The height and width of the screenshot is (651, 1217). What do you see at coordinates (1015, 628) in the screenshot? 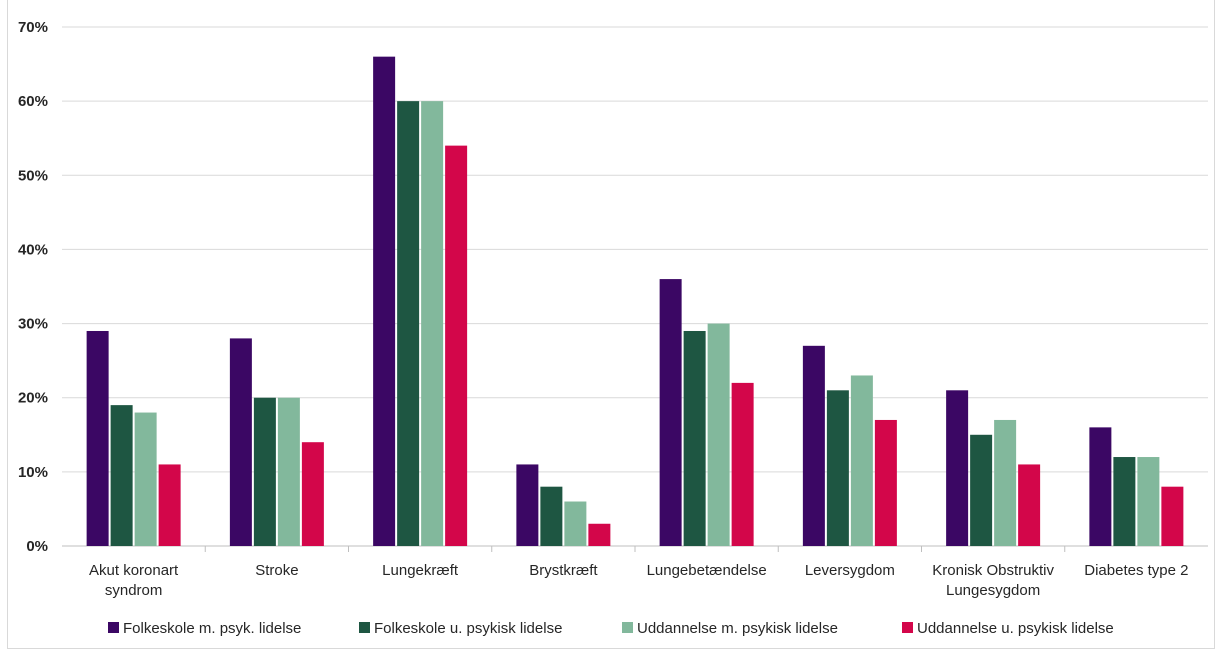
I see `legend-label: Uddannelse u. psykisk lidelse` at bounding box center [1015, 628].